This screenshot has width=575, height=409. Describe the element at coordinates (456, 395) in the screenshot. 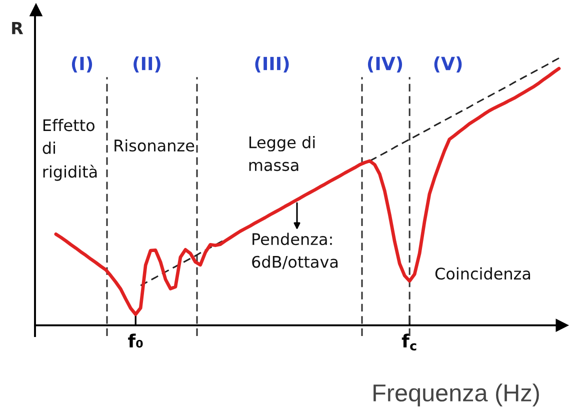

I see `x-axis-title: Frequenza (Hz)` at that location.